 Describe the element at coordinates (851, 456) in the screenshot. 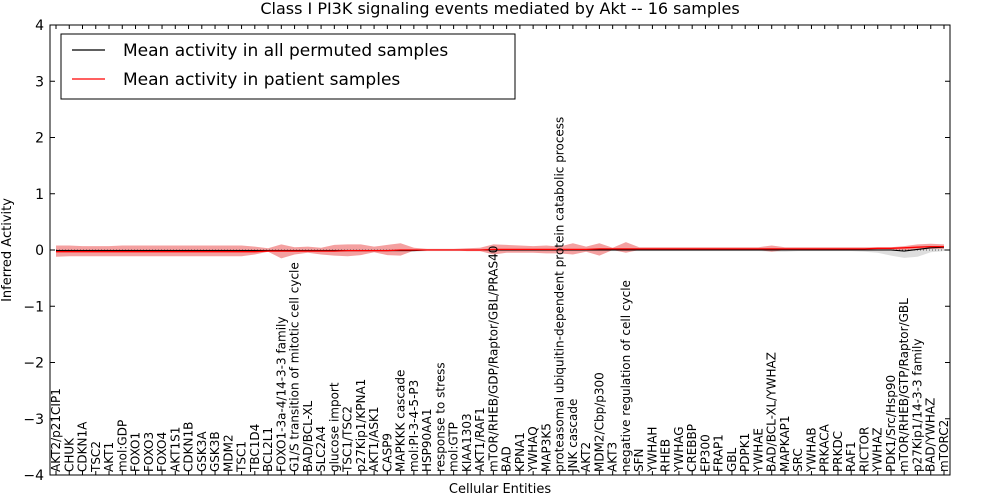

I see `x-tick-label: RAF1` at that location.